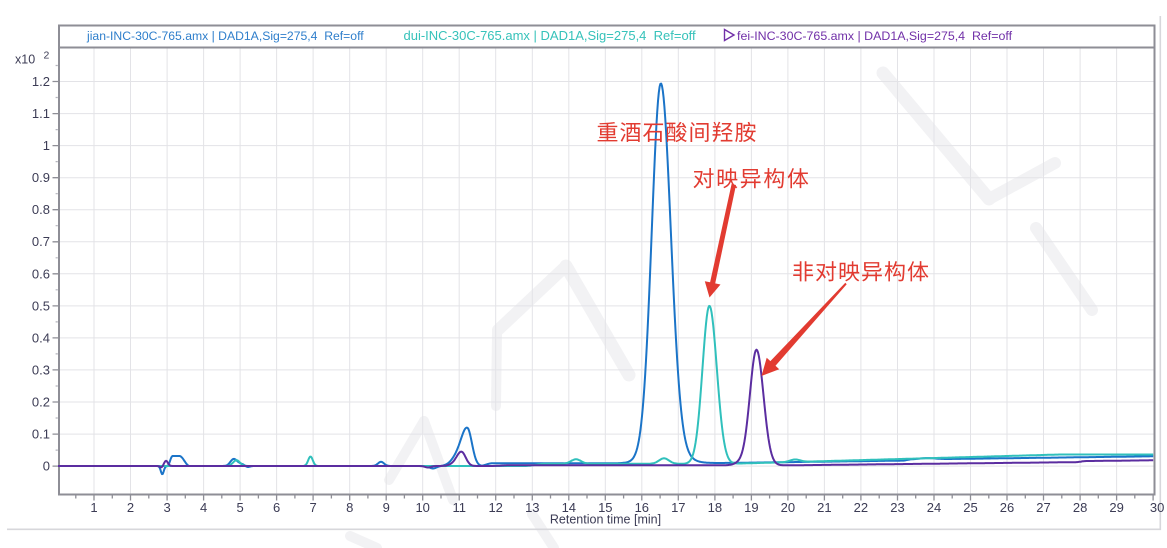  What do you see at coordinates (495, 507) in the screenshot?
I see `svg-text: 12` at bounding box center [495, 507].